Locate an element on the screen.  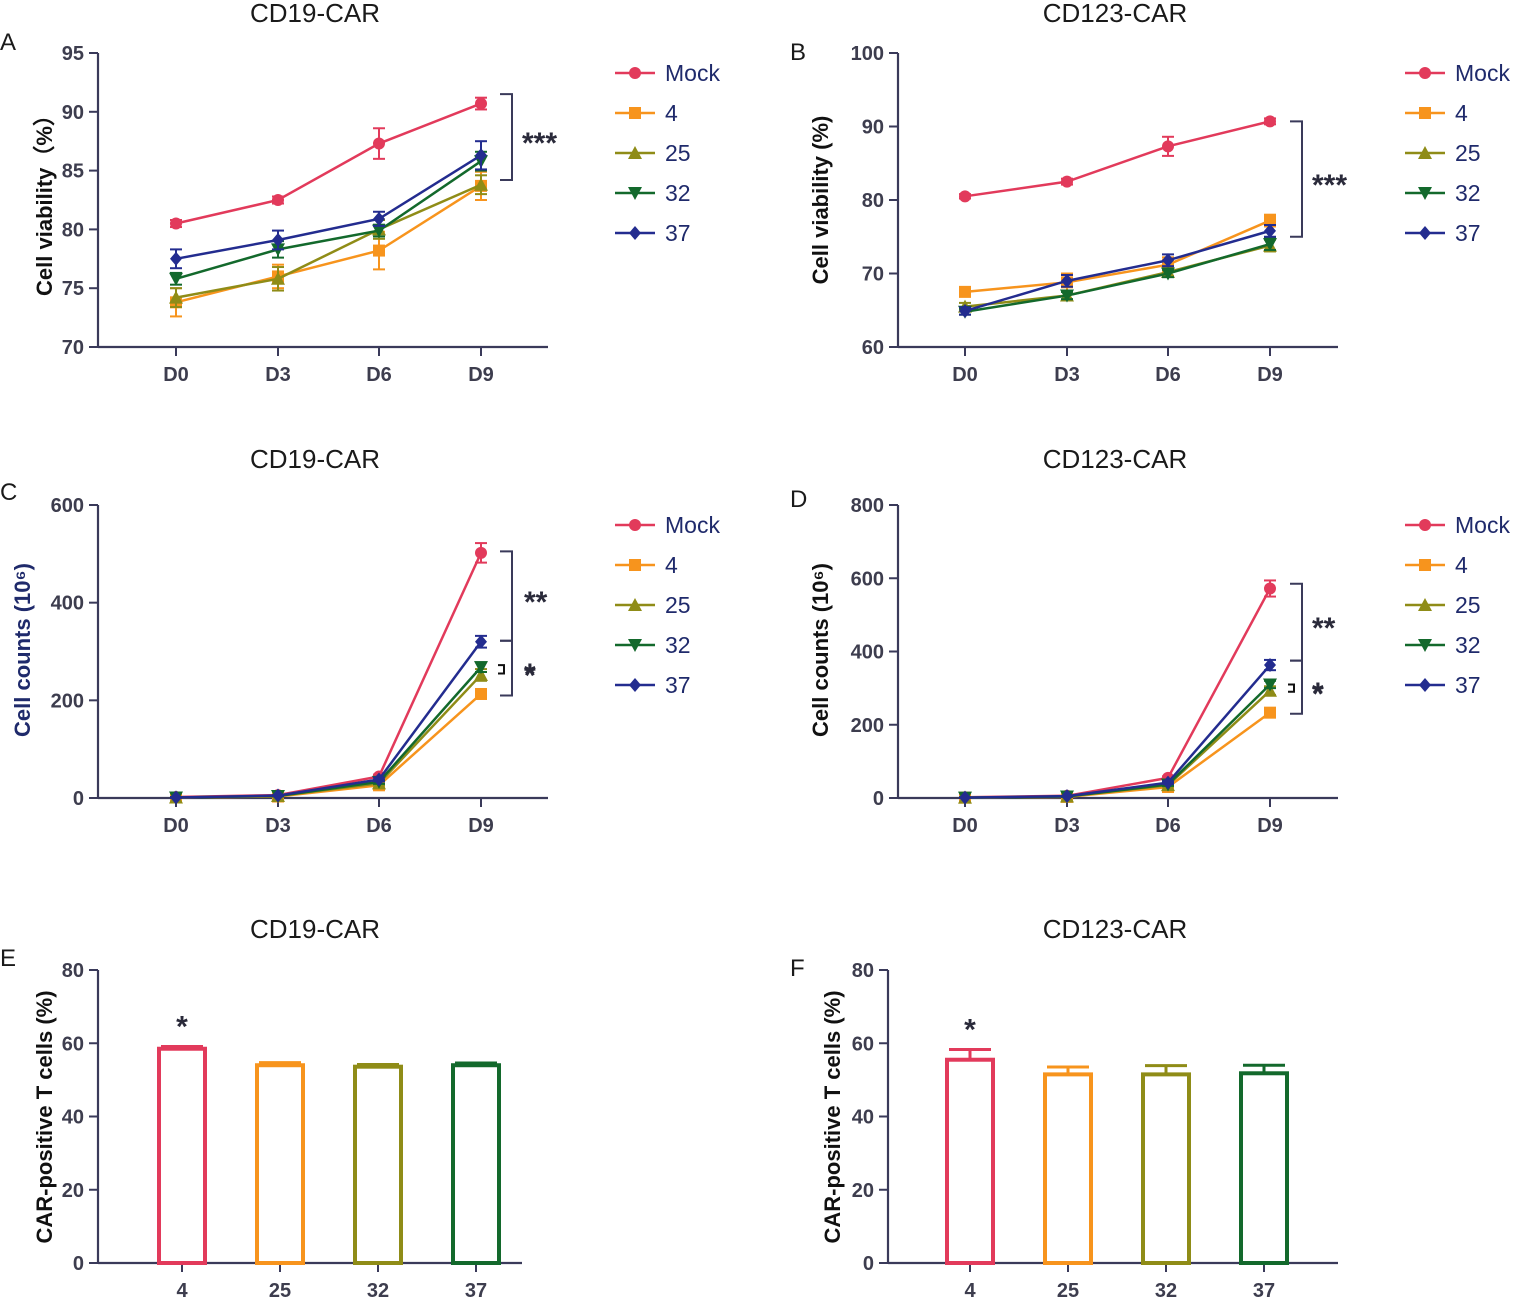
legend-label: 25 is located at coordinates (1468, 605).